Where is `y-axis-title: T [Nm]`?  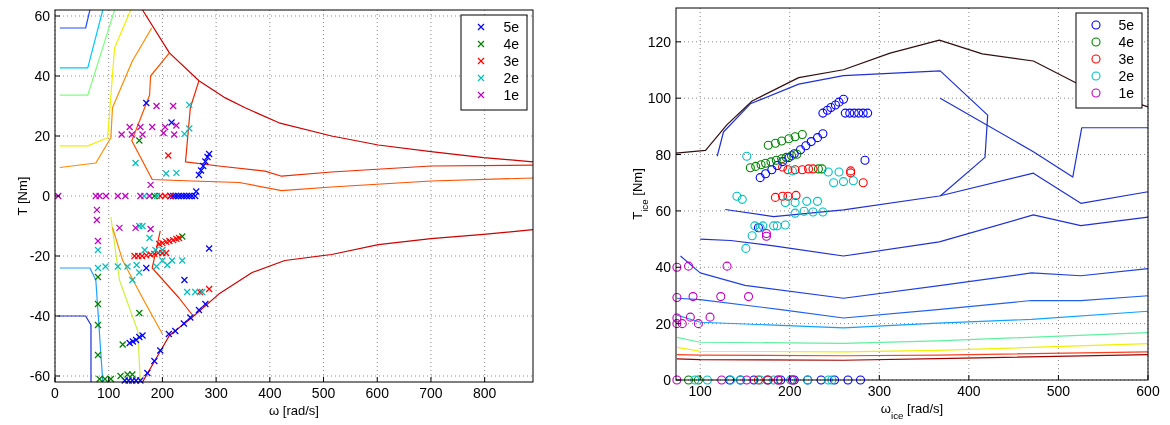
y-axis-title: T [Nm] is located at coordinates (22, 196).